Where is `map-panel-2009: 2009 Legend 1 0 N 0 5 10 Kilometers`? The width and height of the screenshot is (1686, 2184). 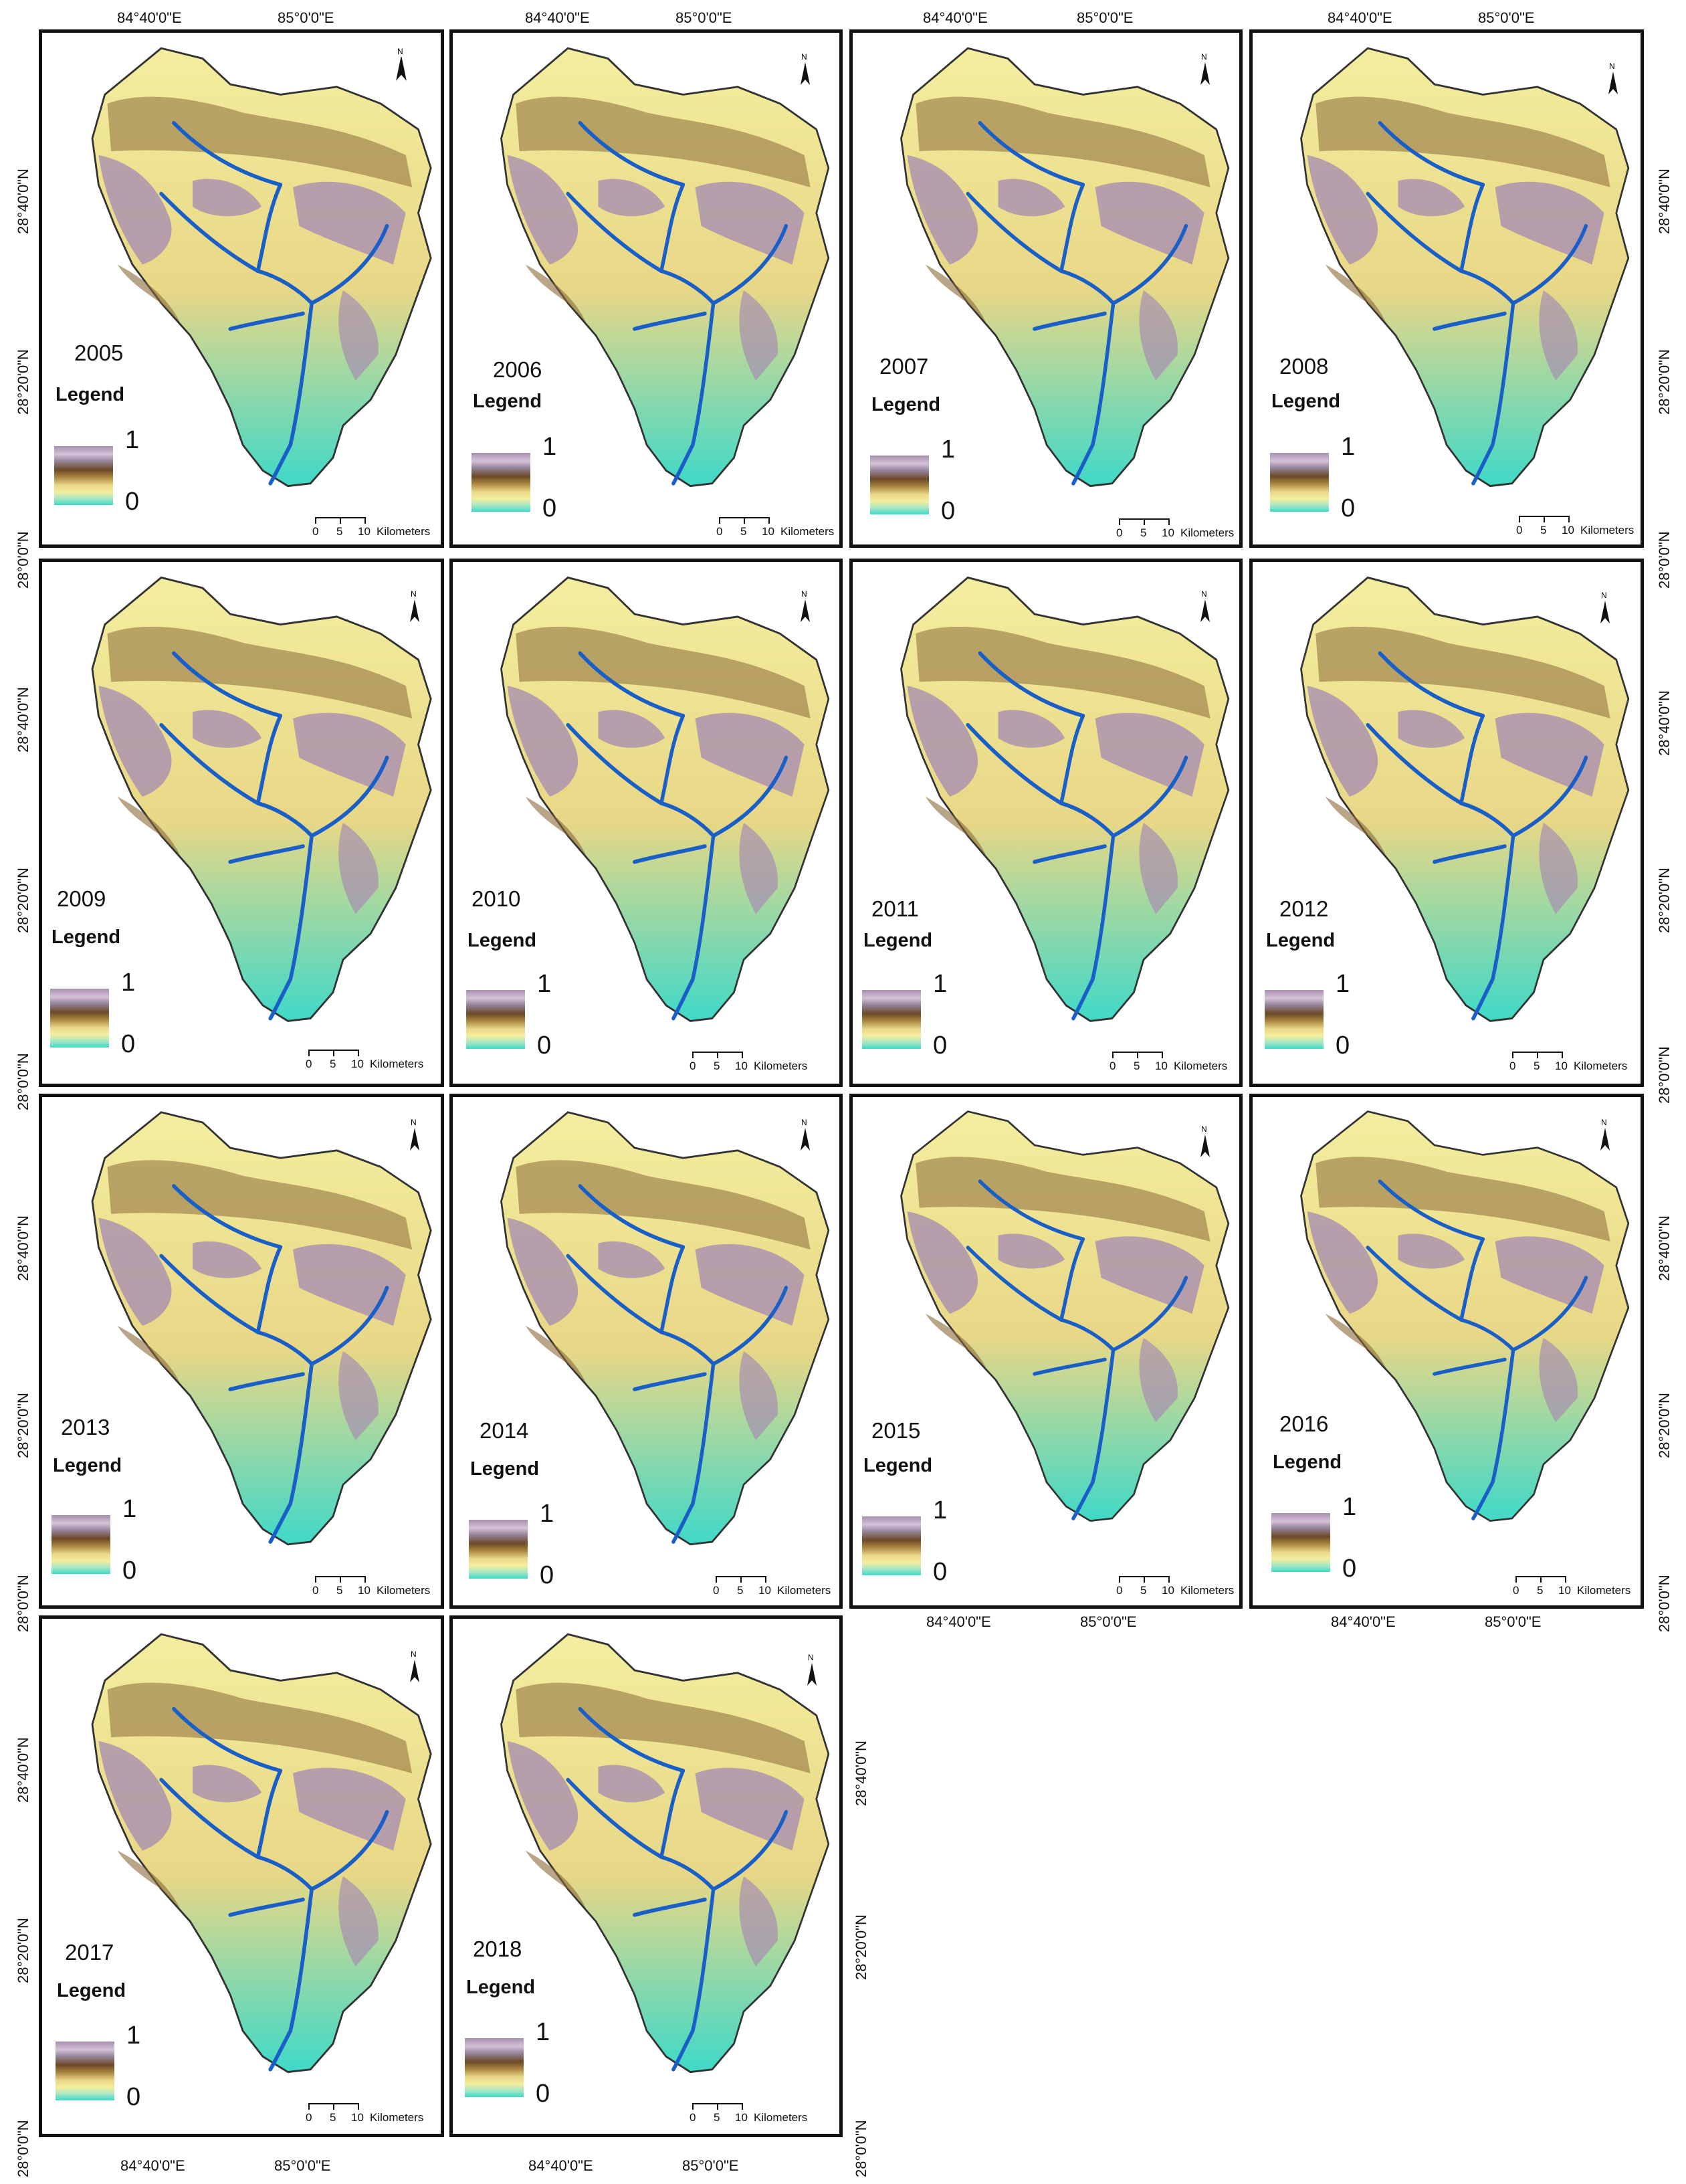
map-panel-2009: 2009 Legend 1 0 N 0 5 10 Kilometers is located at coordinates (241, 823).